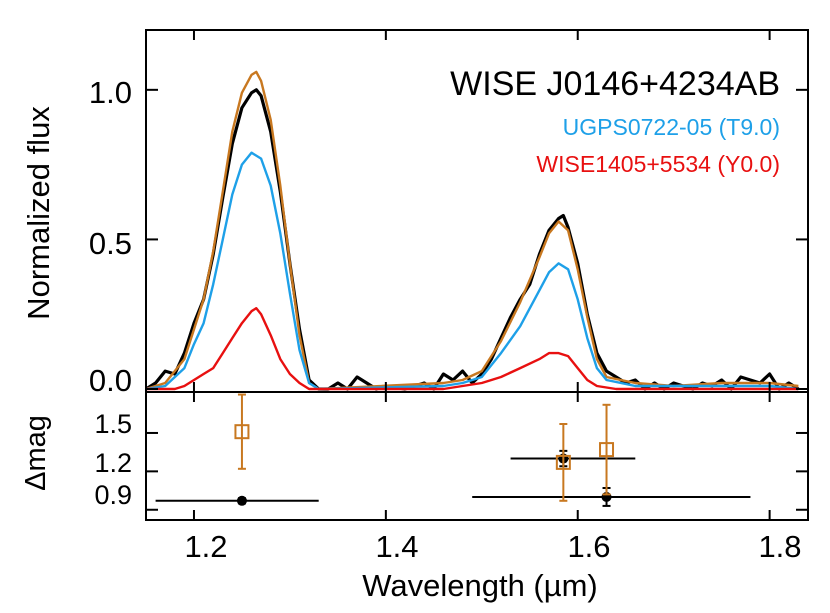  Describe the element at coordinates (110, 380) in the screenshot. I see `flux-ytick-label-0: 0.0` at that location.